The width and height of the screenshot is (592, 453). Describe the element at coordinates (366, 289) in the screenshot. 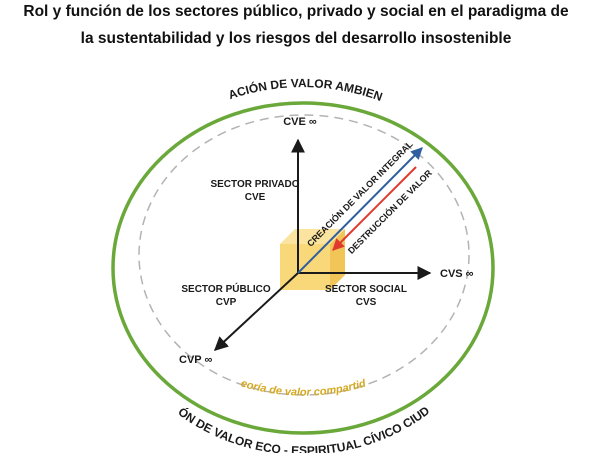

I see `social-sector-name: SECTOR SOCIAL` at that location.